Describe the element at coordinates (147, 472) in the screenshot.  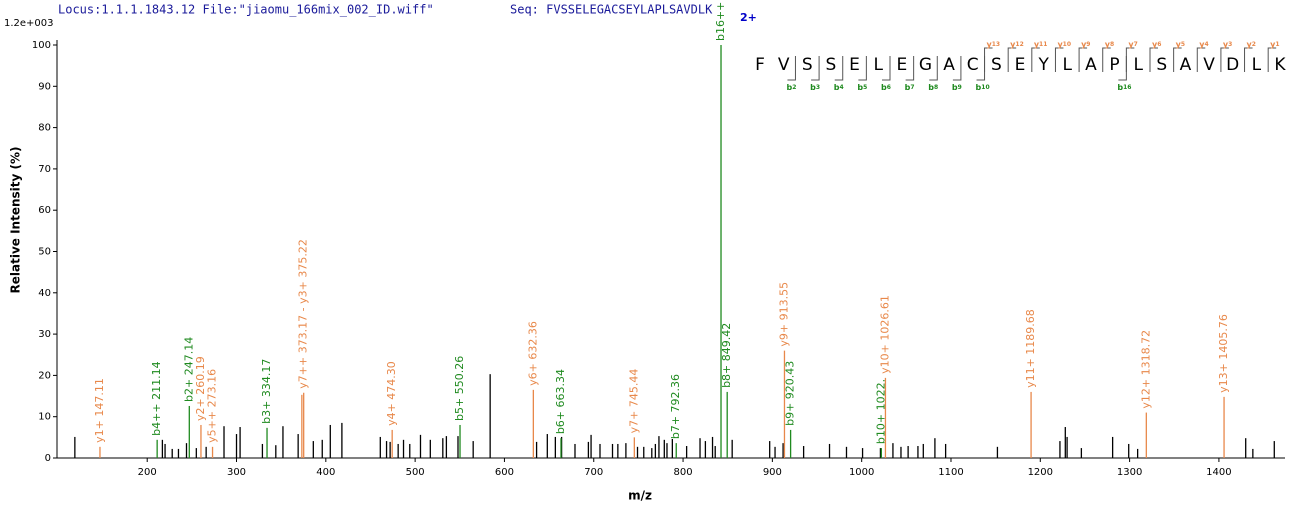
I see `x-tick-label: 200` at that location.